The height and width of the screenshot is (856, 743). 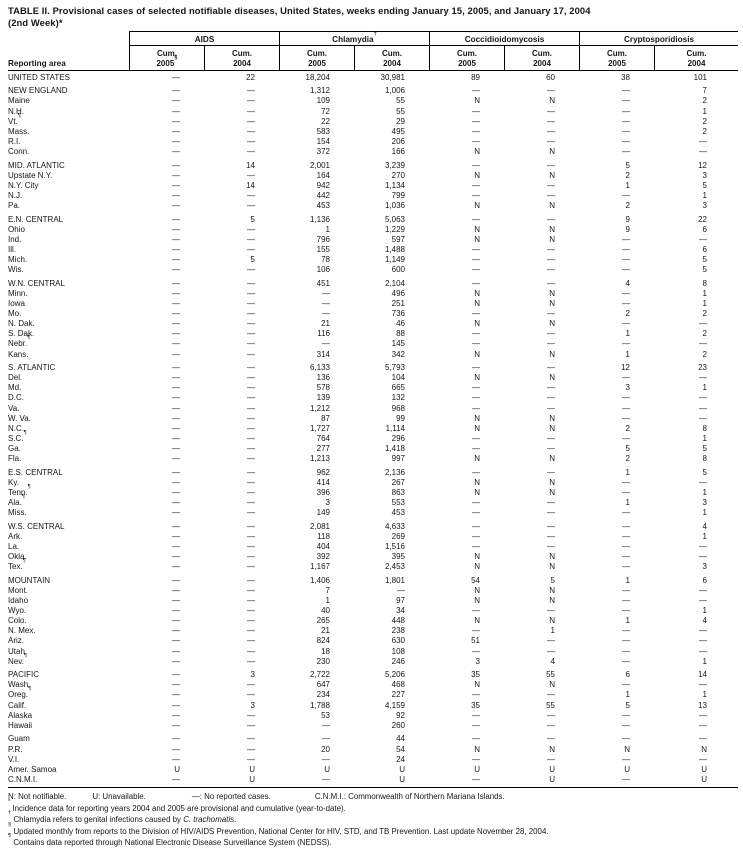 I want to click on value-cell: 578, so click(x=323, y=388).